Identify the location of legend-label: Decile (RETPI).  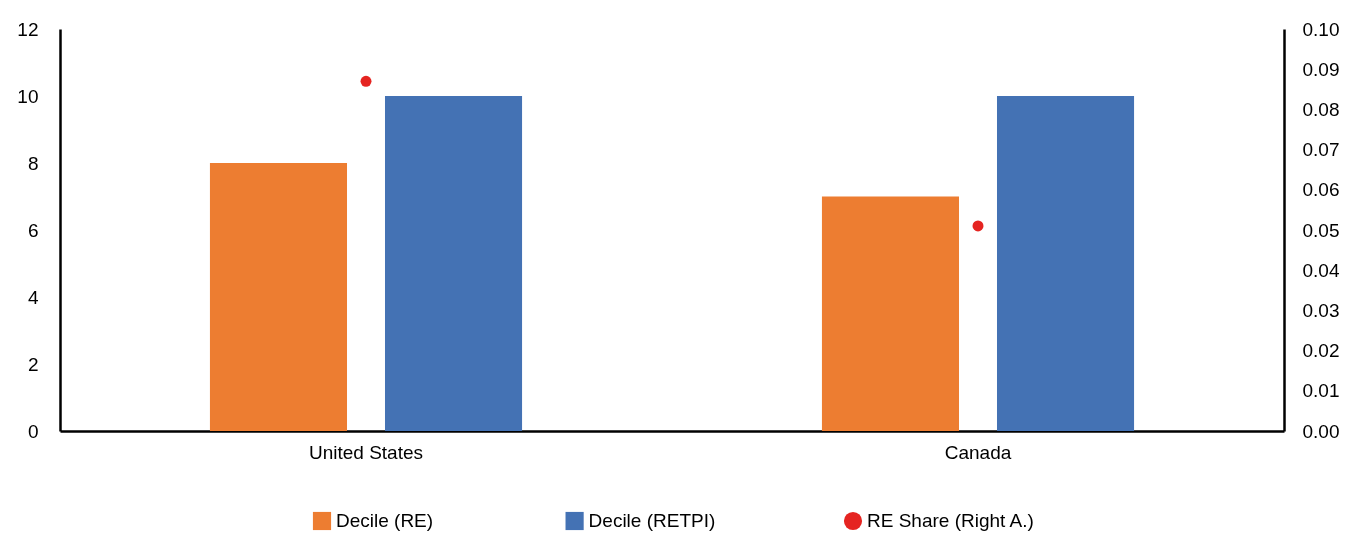
(652, 520).